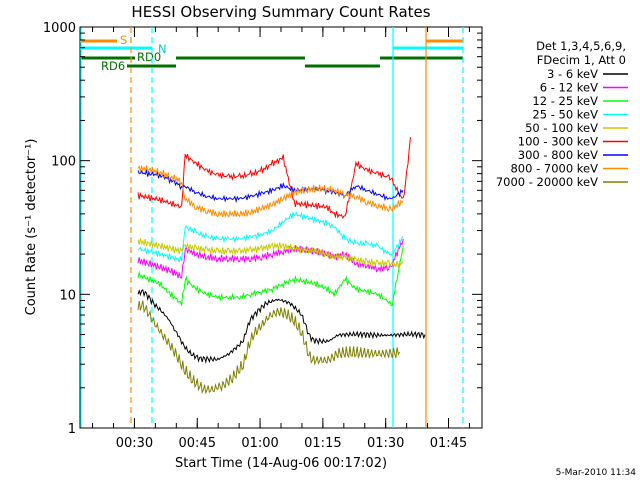 The image size is (640, 480). I want to click on flag-label-rd6: RD6, so click(113, 66).